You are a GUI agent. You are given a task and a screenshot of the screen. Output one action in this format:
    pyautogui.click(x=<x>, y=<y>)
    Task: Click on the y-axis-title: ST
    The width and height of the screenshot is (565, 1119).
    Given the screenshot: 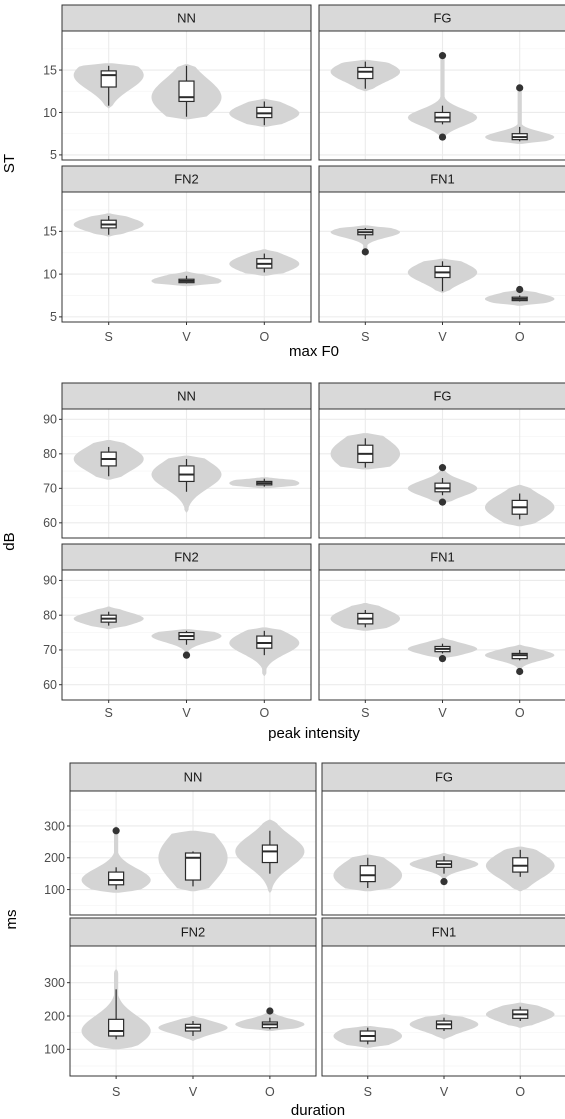 What is the action you would take?
    pyautogui.click(x=9, y=163)
    